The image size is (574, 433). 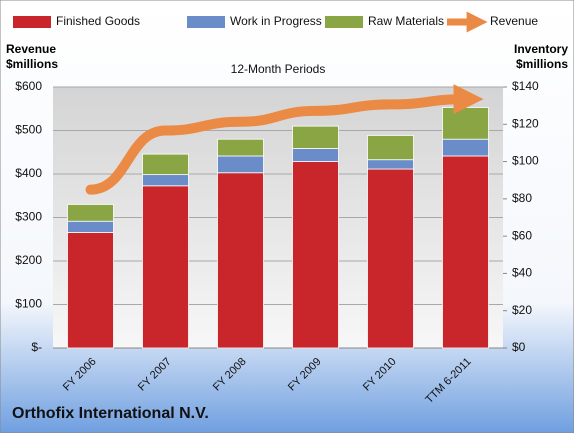 I want to click on y2-tick-label: $140, so click(x=525, y=86).